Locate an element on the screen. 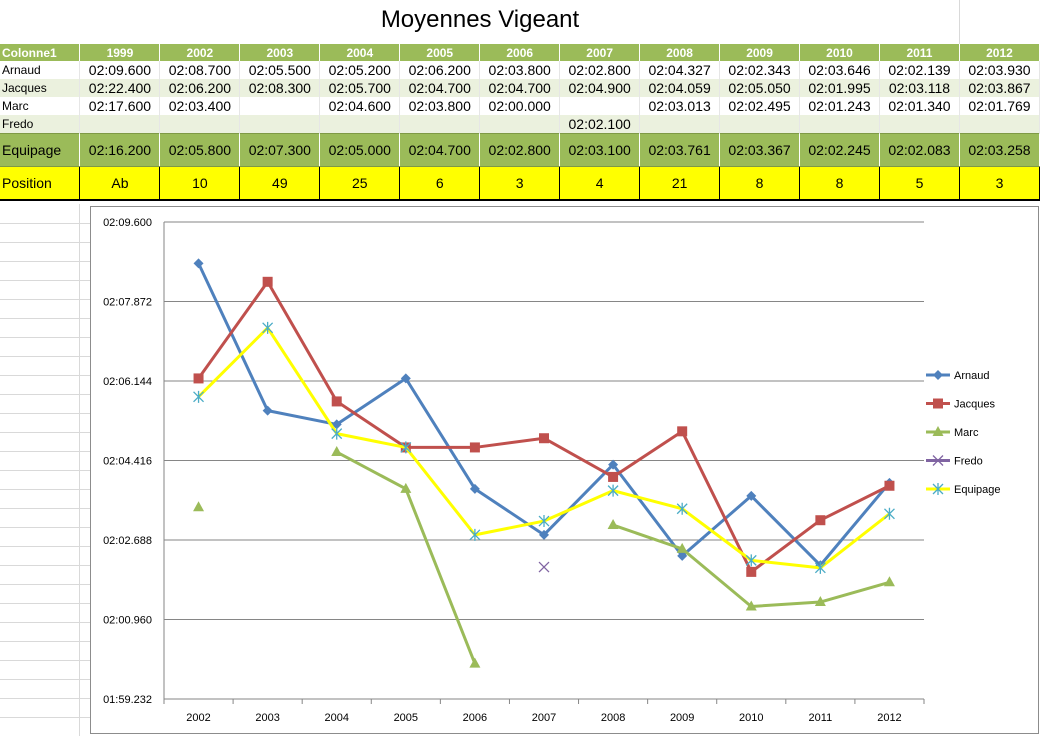 Image resolution: width=1040 pixels, height=738 pixels. table-cell: 02:03.761 is located at coordinates (680, 150).